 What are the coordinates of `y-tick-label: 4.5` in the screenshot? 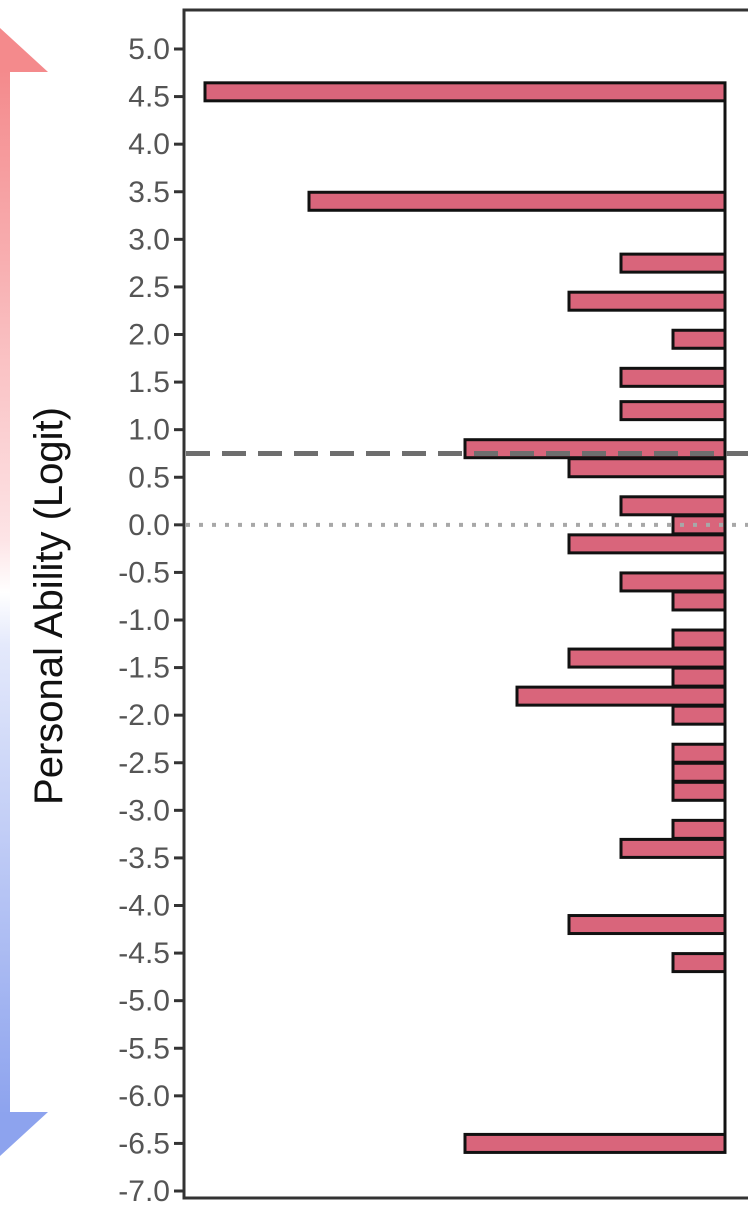 It's located at (149, 97).